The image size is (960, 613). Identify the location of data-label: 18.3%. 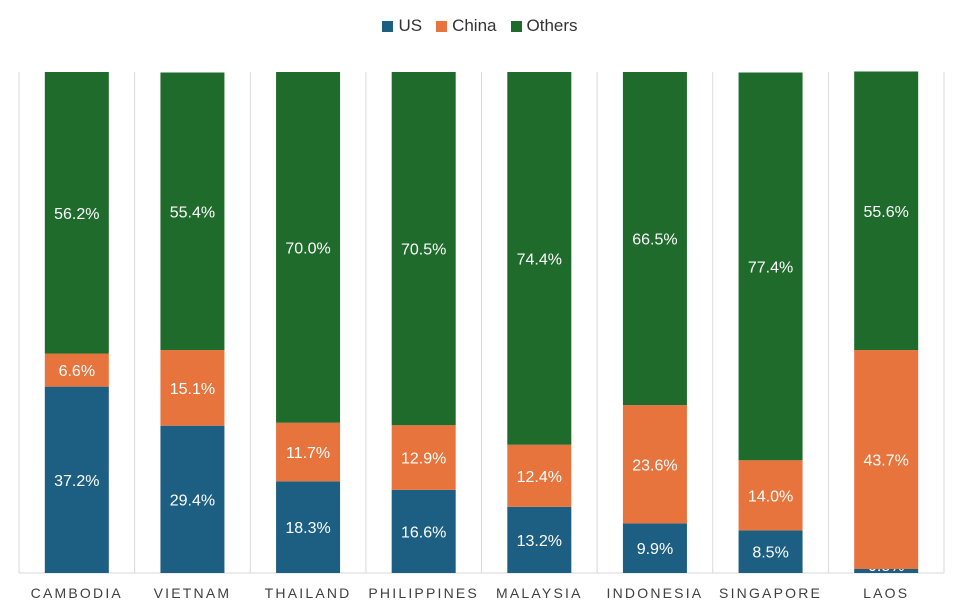
(307, 528).